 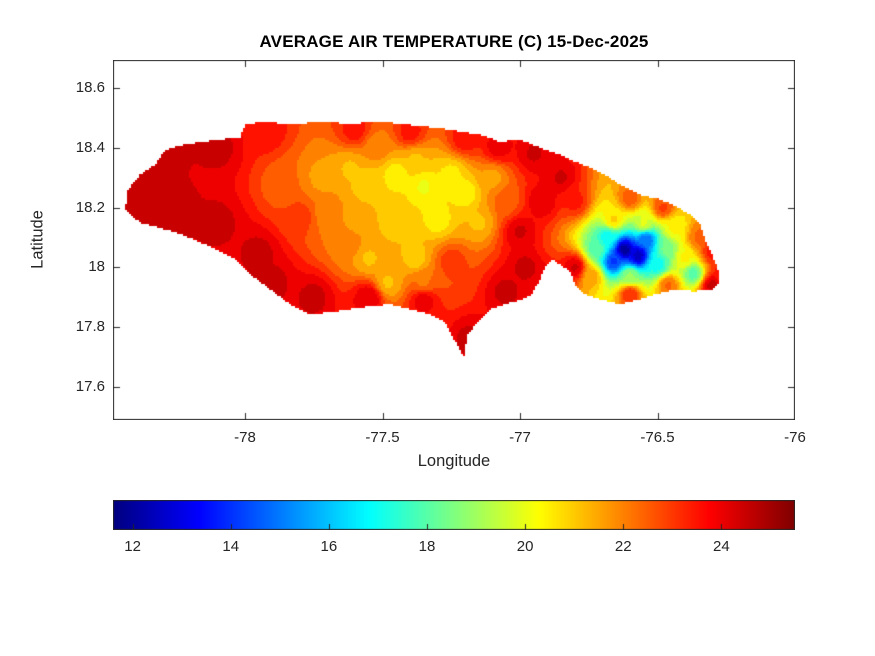 What do you see at coordinates (454, 41) in the screenshot?
I see `chart-title: AVERAGE AIR TEMPERATURE (C) 15-Dec-2025` at bounding box center [454, 41].